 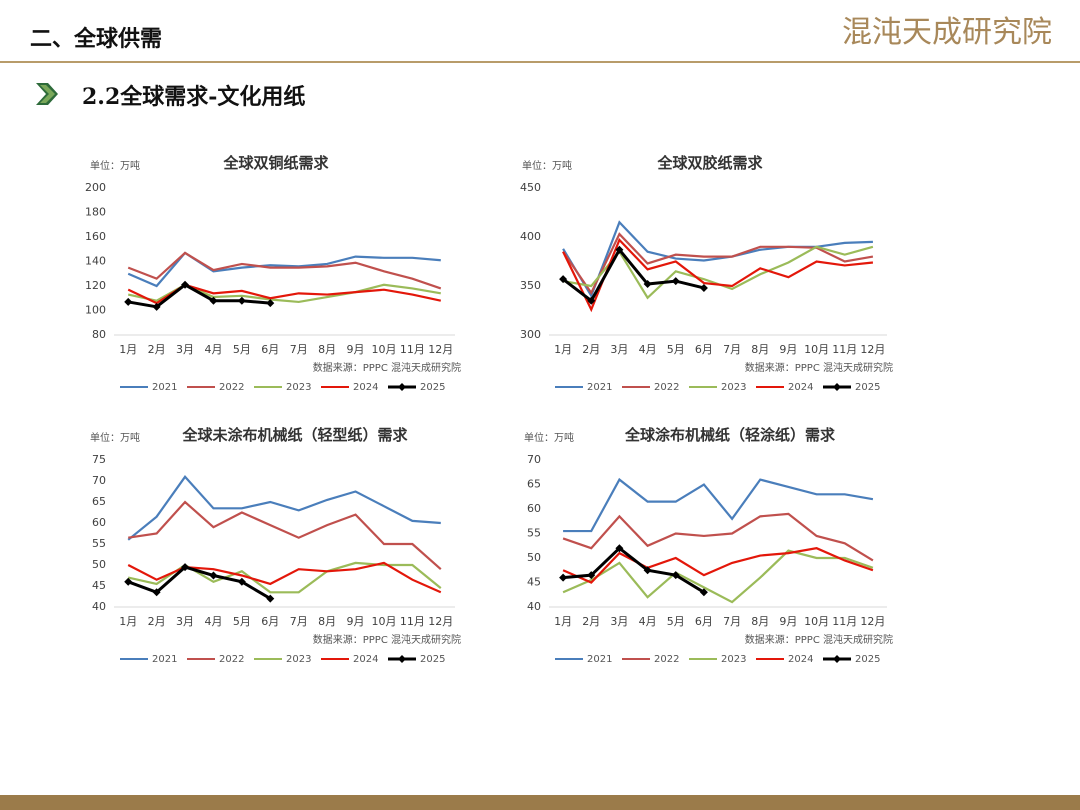 What do you see at coordinates (648, 621) in the screenshot?
I see `x-tick-label: 4月` at bounding box center [648, 621].